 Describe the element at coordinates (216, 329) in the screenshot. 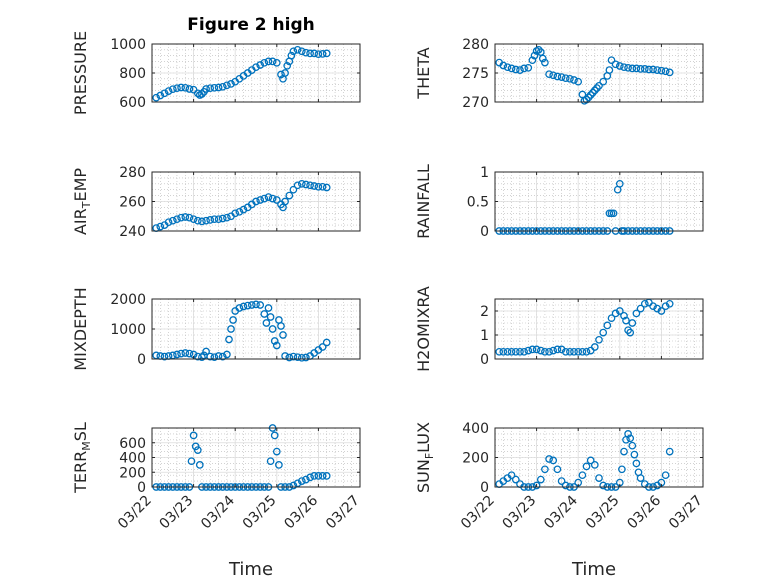

I see `panel-third-left: 0 1000 2000 MIXDEPTH` at that location.